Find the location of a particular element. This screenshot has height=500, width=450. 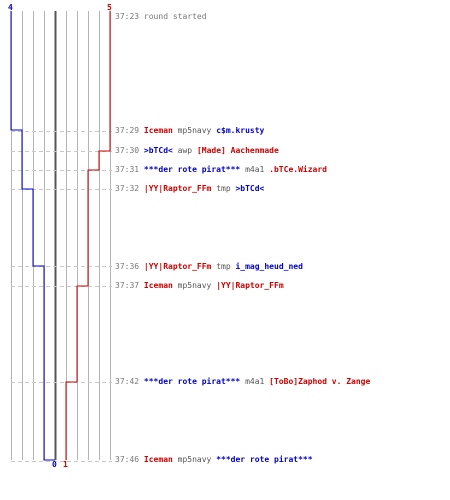

victim-name: ***der rote pirat*** is located at coordinates (264, 459).